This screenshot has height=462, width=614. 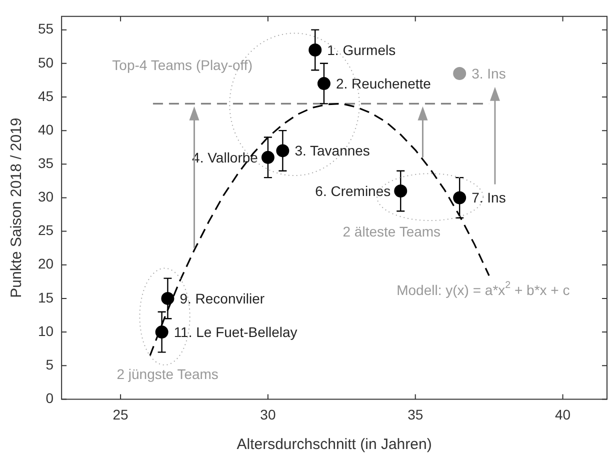 I want to click on annotation: 1. Gurmels, so click(x=361, y=50).